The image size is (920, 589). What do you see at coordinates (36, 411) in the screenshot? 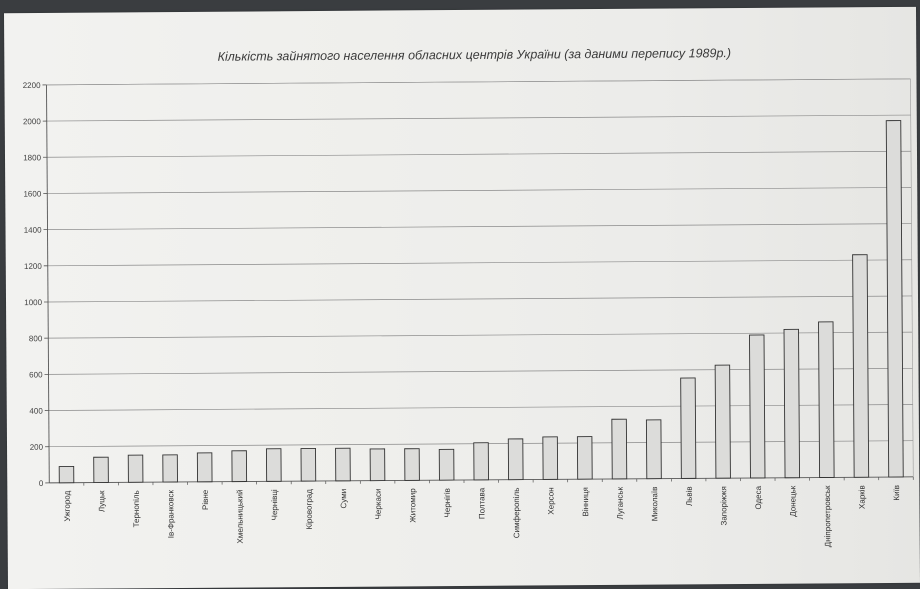
I see `y-tick-label: 400` at bounding box center [36, 411].